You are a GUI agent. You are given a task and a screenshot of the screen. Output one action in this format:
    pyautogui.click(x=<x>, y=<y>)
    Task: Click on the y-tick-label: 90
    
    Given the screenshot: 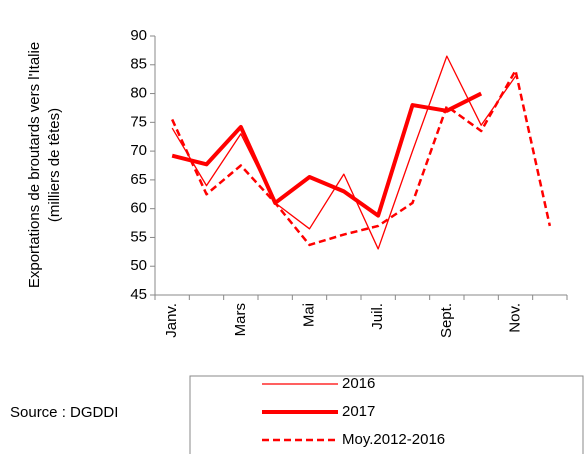 What is the action you would take?
    pyautogui.click(x=138, y=35)
    